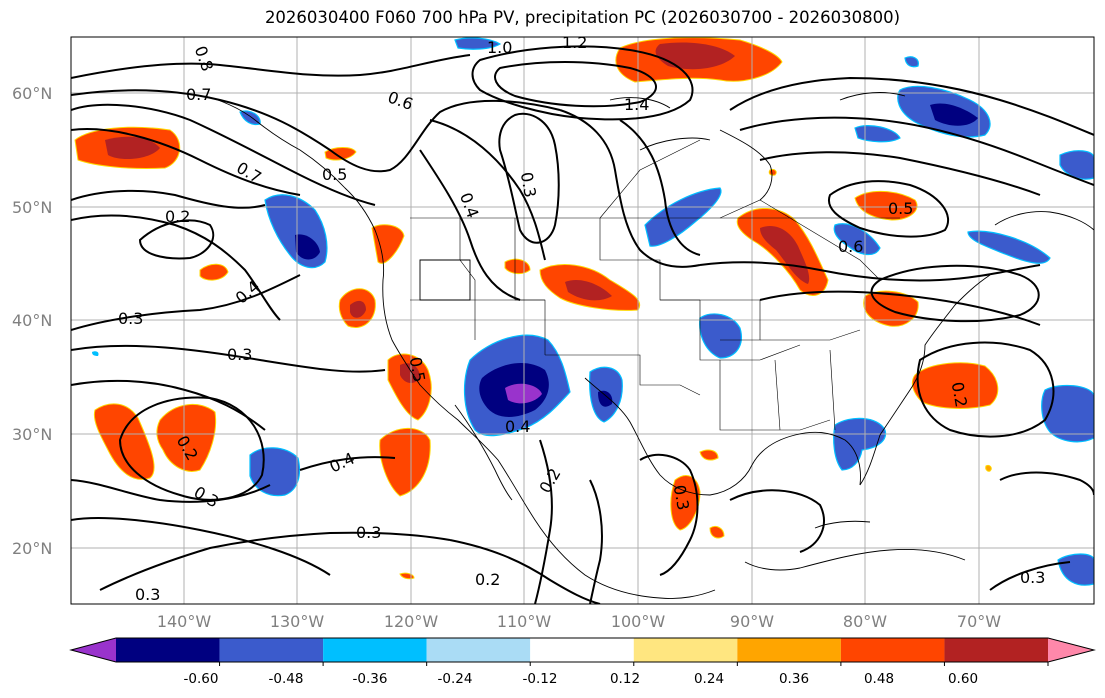  I want to click on lat-label: 60°N, so click(32, 93).